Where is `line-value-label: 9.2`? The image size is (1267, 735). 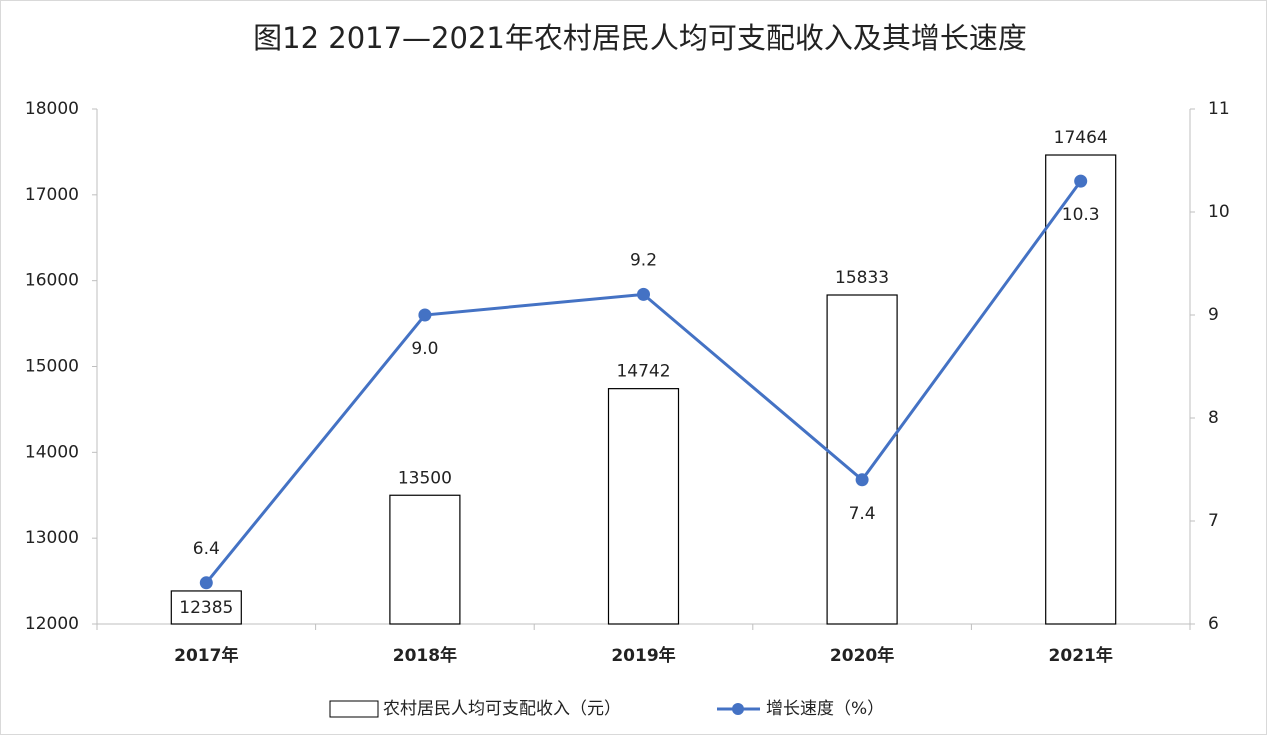 line-value-label: 9.2 is located at coordinates (643, 260).